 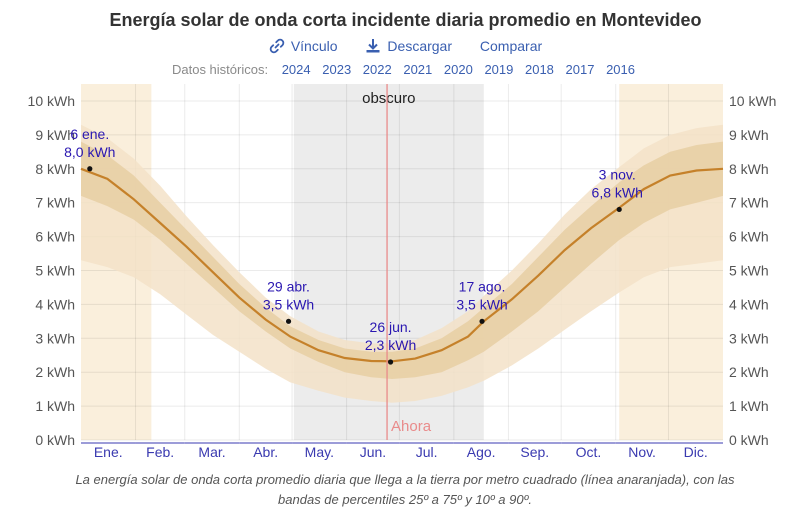 What do you see at coordinates (482, 286) in the screenshot?
I see `annotation-date-3: 17 ago.` at bounding box center [482, 286].